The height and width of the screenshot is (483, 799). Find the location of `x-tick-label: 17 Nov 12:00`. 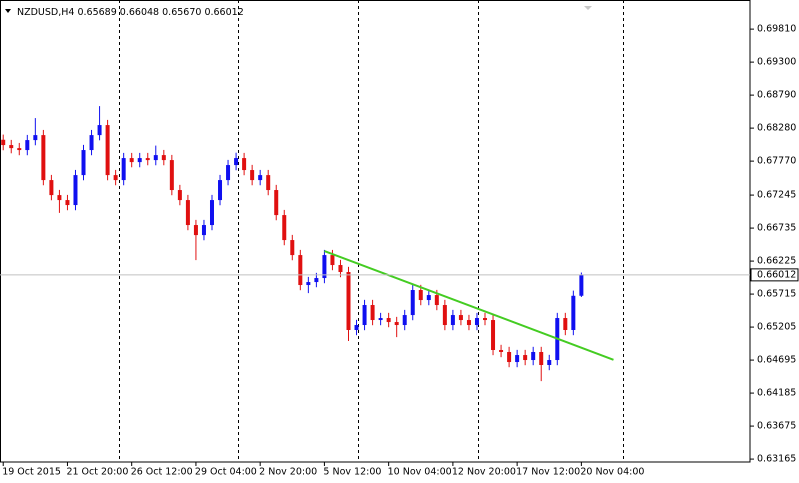

x-tick-label: 17 Nov 12:00 is located at coordinates (548, 472).